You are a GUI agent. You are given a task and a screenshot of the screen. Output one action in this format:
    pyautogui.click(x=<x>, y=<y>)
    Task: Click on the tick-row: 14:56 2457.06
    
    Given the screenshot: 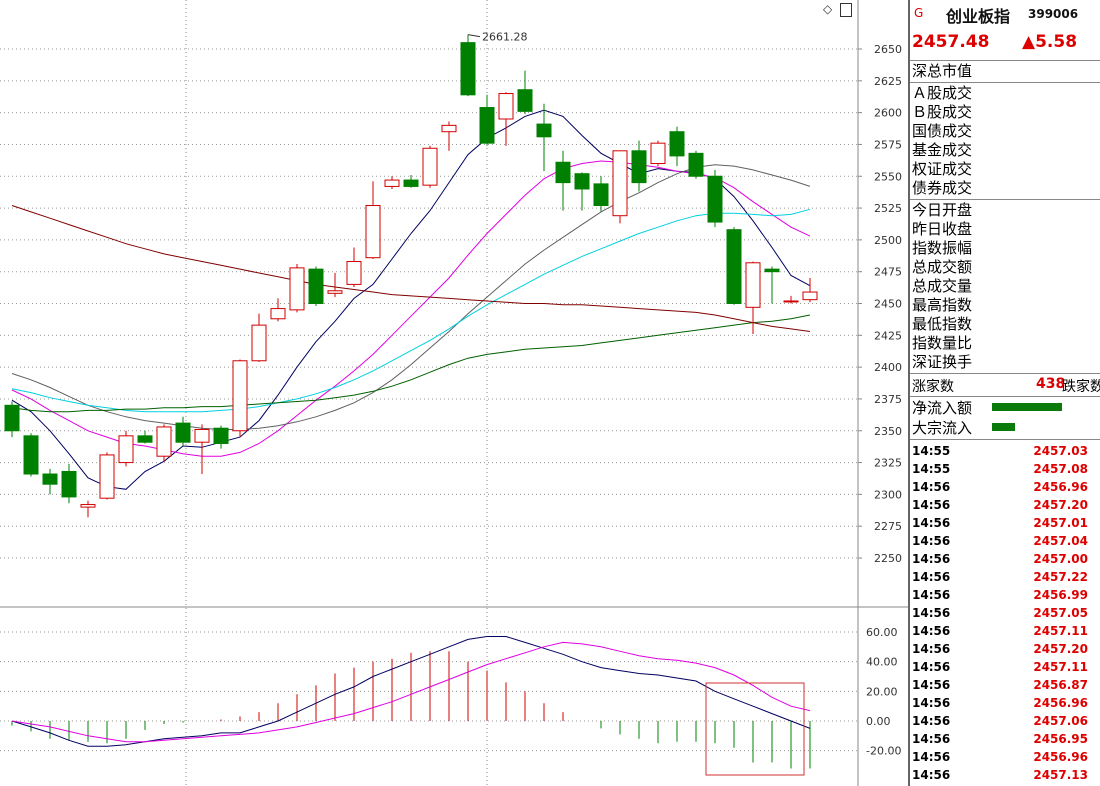 What is the action you would take?
    pyautogui.click(x=1005, y=721)
    